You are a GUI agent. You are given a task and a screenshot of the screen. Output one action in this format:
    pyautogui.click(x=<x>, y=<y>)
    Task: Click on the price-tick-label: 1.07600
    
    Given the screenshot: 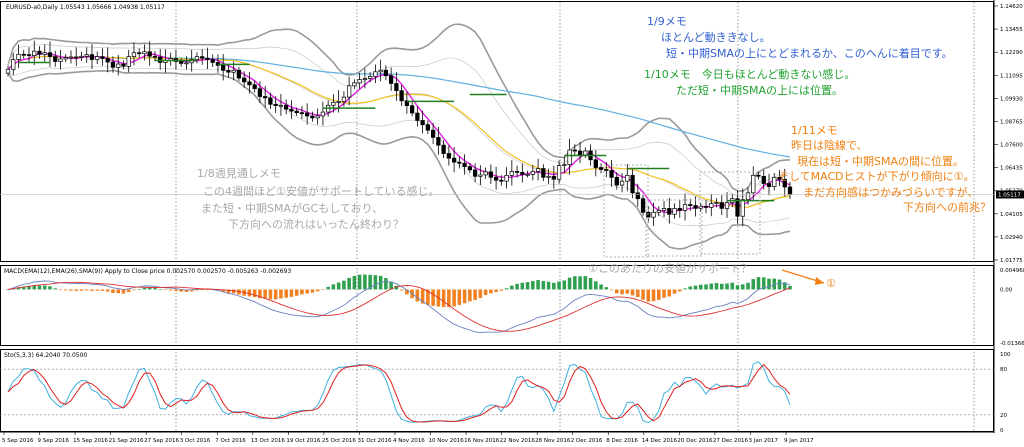 What is the action you would take?
    pyautogui.click(x=1011, y=146)
    